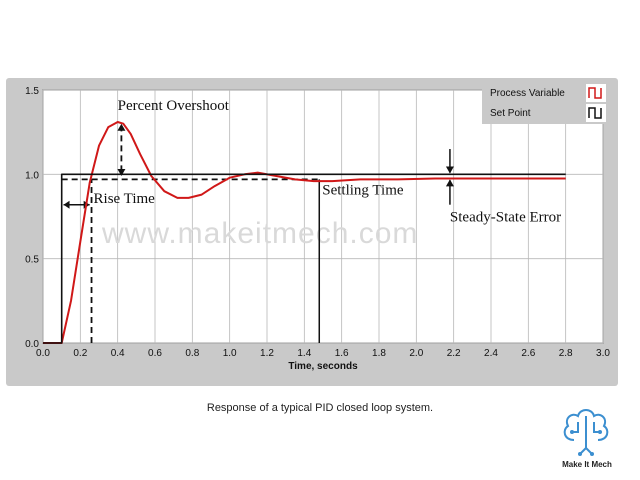 The width and height of the screenshot is (640, 480). What do you see at coordinates (505, 218) in the screenshot?
I see `annotation-steady-state-error: Steady-State Error` at bounding box center [505, 218].